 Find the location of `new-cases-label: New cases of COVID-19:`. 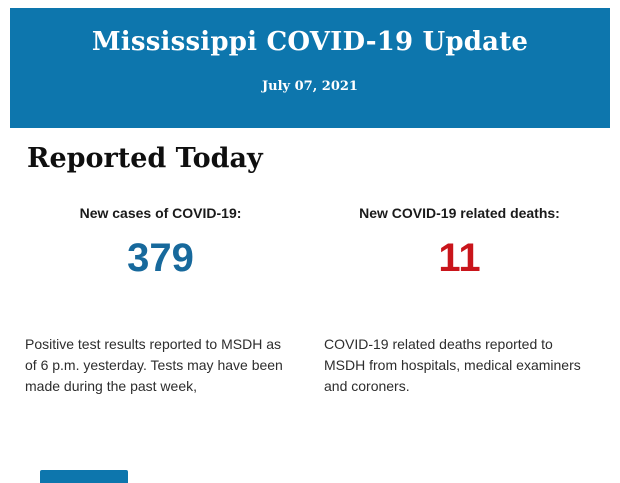

new-cases-label: New cases of COVID-19: is located at coordinates (160, 213).